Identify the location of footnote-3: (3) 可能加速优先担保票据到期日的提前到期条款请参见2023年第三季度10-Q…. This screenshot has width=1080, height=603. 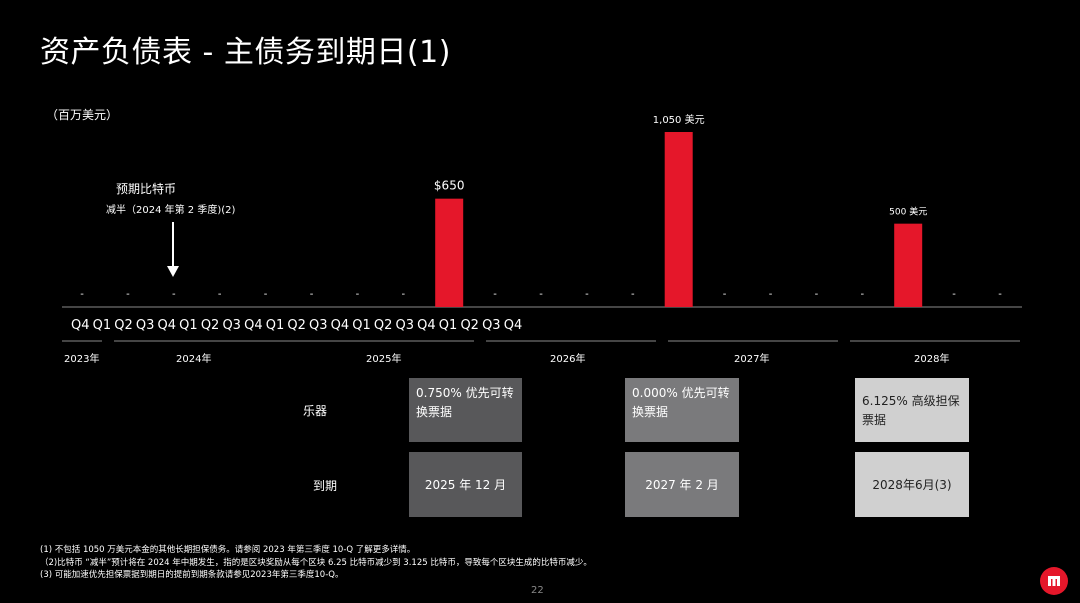
(192, 575).